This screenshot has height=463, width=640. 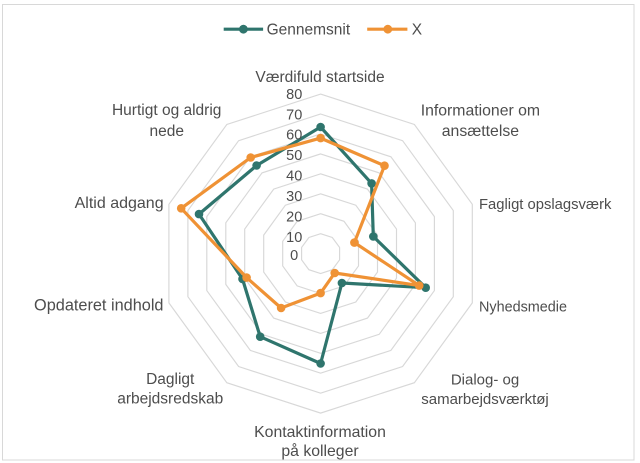 What do you see at coordinates (480, 110) in the screenshot?
I see `svg-text: Informationer om` at bounding box center [480, 110].